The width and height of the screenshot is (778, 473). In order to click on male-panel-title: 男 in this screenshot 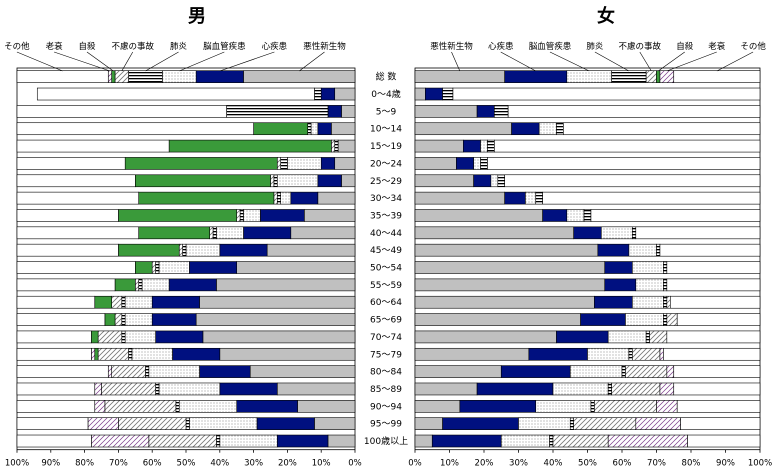, I will do `click(197, 16)`.